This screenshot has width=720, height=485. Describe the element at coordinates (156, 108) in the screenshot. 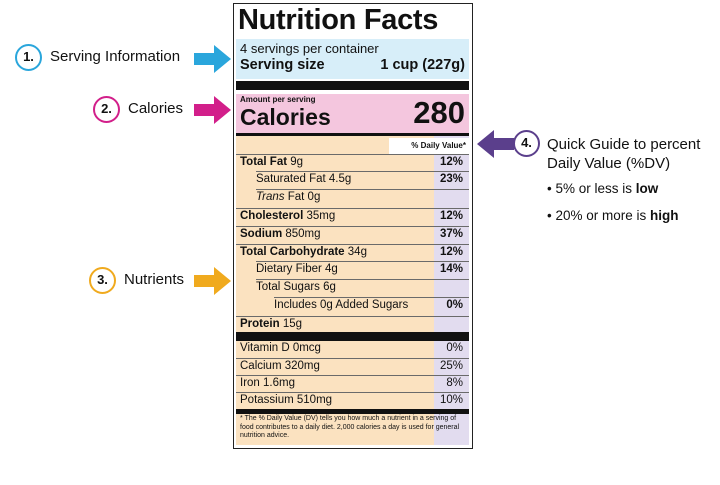

I see `callout-2-label: Calories` at that location.